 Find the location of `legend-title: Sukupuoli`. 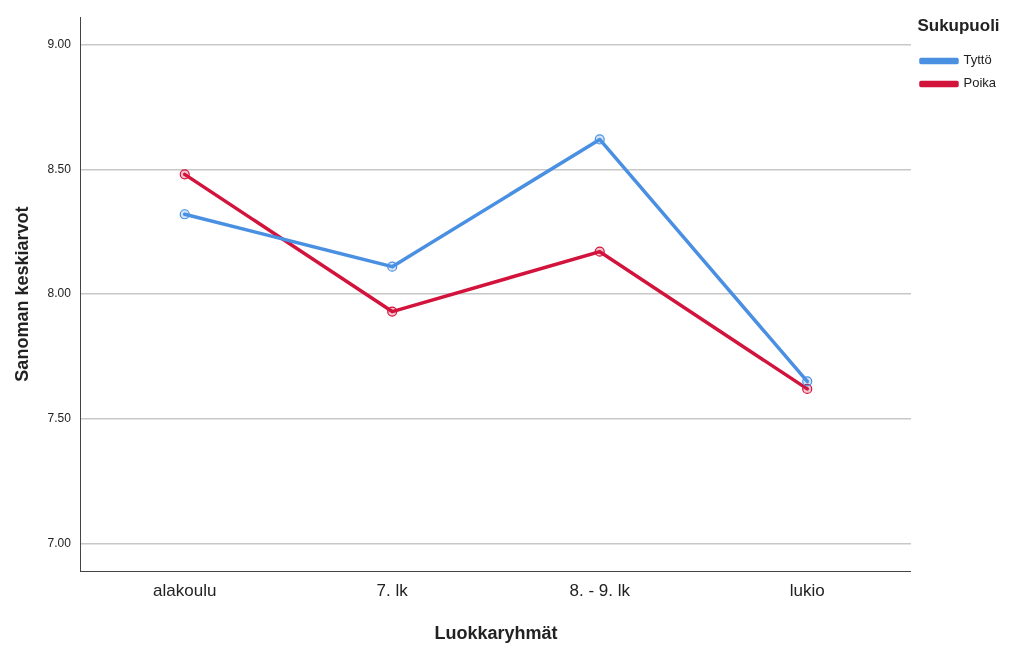

legend-title: Sukupuoli is located at coordinates (958, 26).